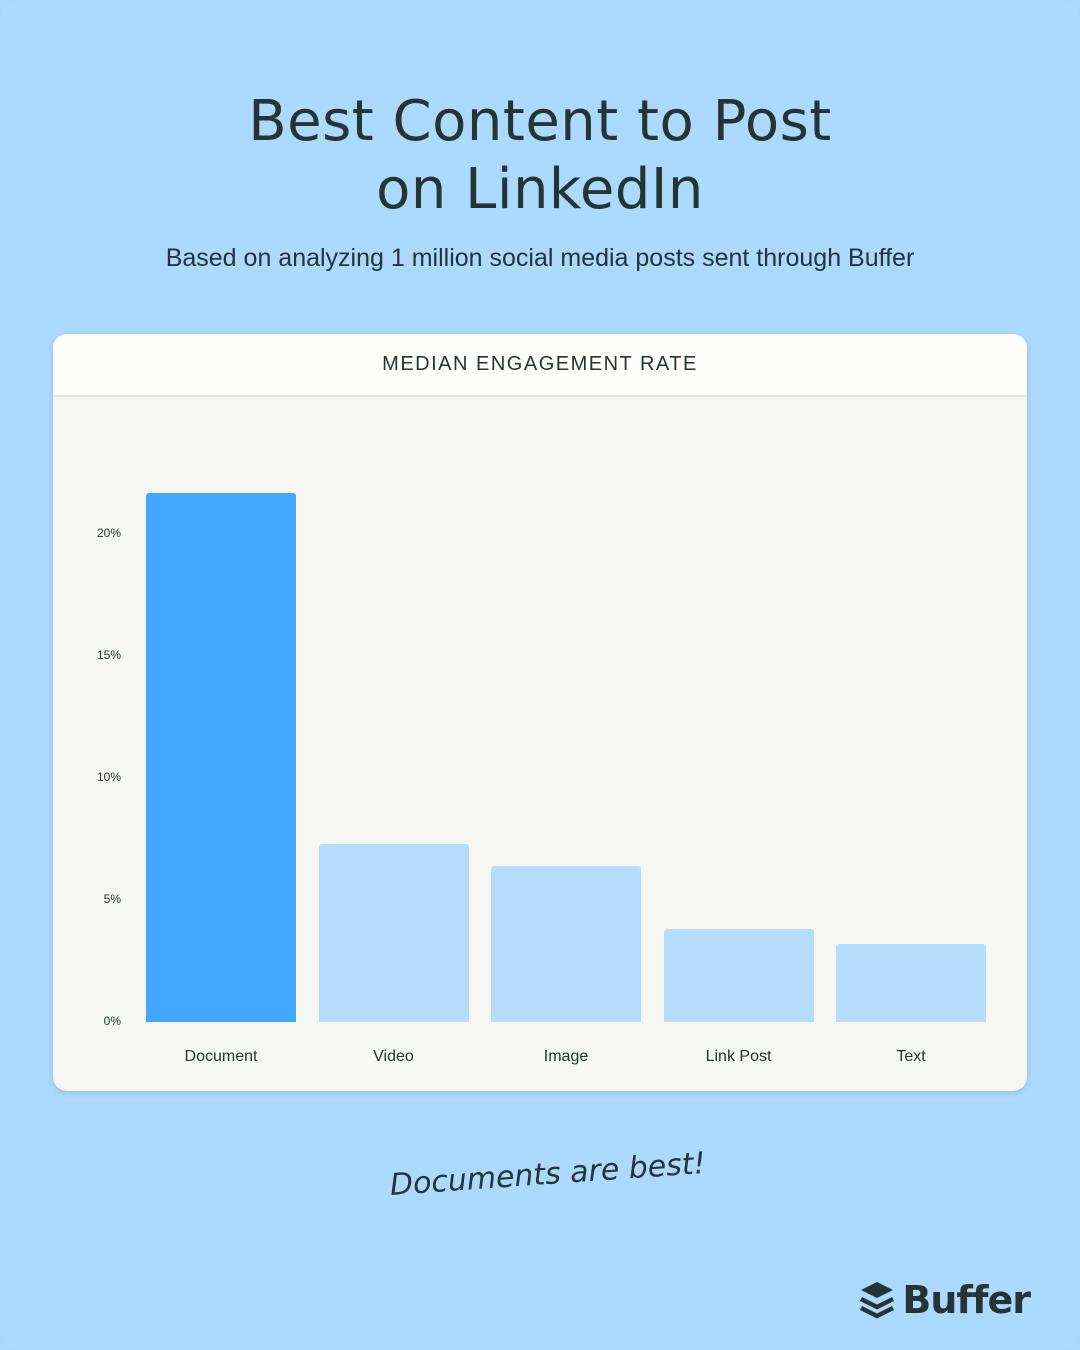 The image size is (1080, 1350). Describe the element at coordinates (540, 121) in the screenshot. I see `title-line-1: Best Content to Post` at that location.